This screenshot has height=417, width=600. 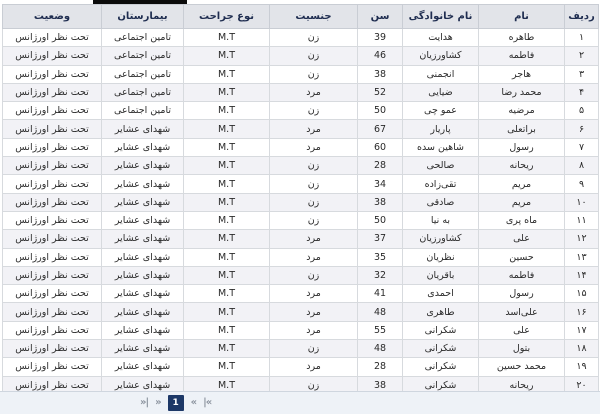 What do you see at coordinates (144, 402) in the screenshot?
I see `pager-last-icon: »|` at bounding box center [144, 402].